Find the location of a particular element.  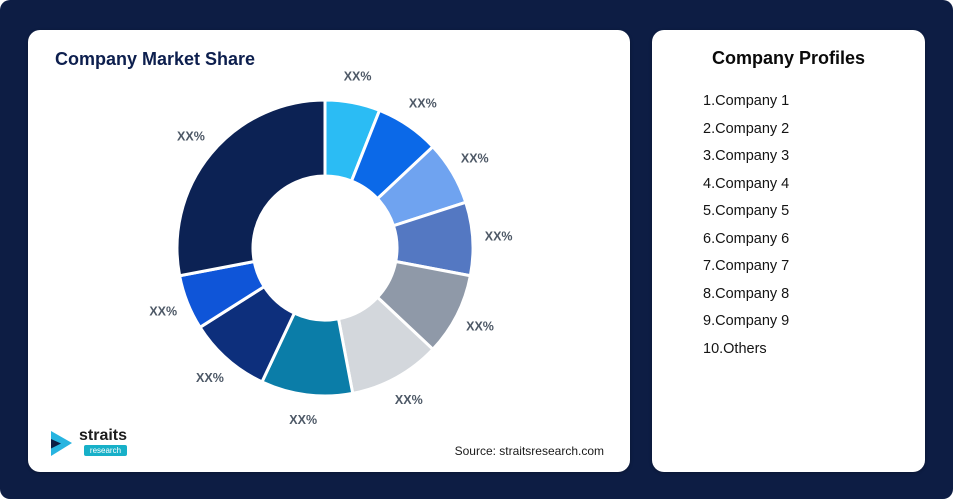

company-list-item: 6.Company 6 is located at coordinates (746, 238).